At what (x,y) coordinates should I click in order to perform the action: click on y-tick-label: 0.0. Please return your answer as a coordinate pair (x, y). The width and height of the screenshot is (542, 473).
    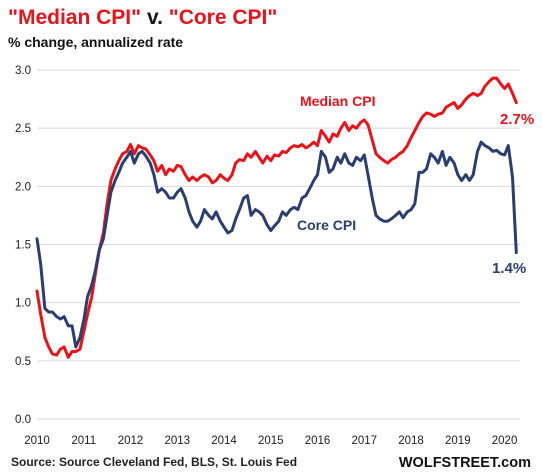
    Looking at the image, I should click on (23, 420).